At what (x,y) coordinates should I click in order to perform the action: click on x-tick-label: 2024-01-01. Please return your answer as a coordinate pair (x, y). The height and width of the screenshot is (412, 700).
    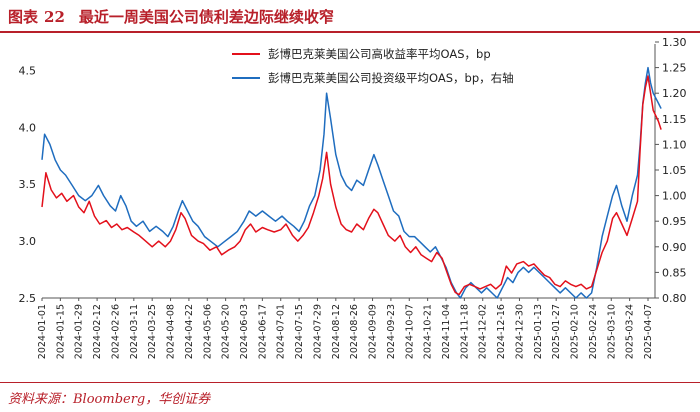
    Looking at the image, I should click on (42, 331).